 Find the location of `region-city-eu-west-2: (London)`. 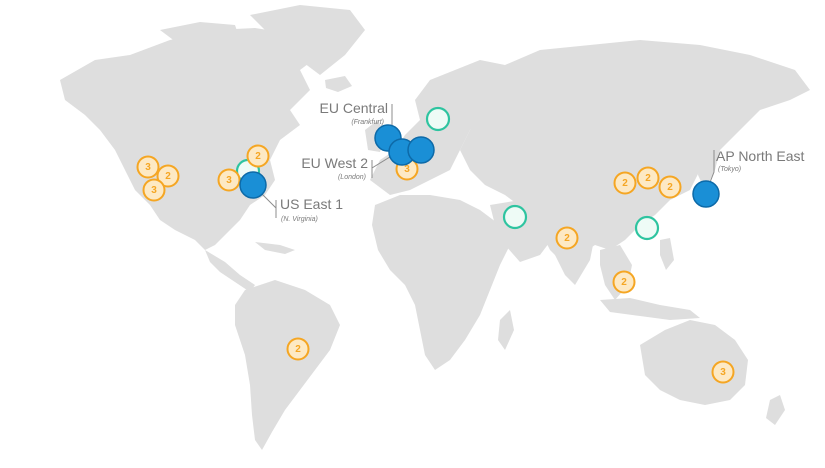

region-city-eu-west-2: (London) is located at coordinates (352, 177).